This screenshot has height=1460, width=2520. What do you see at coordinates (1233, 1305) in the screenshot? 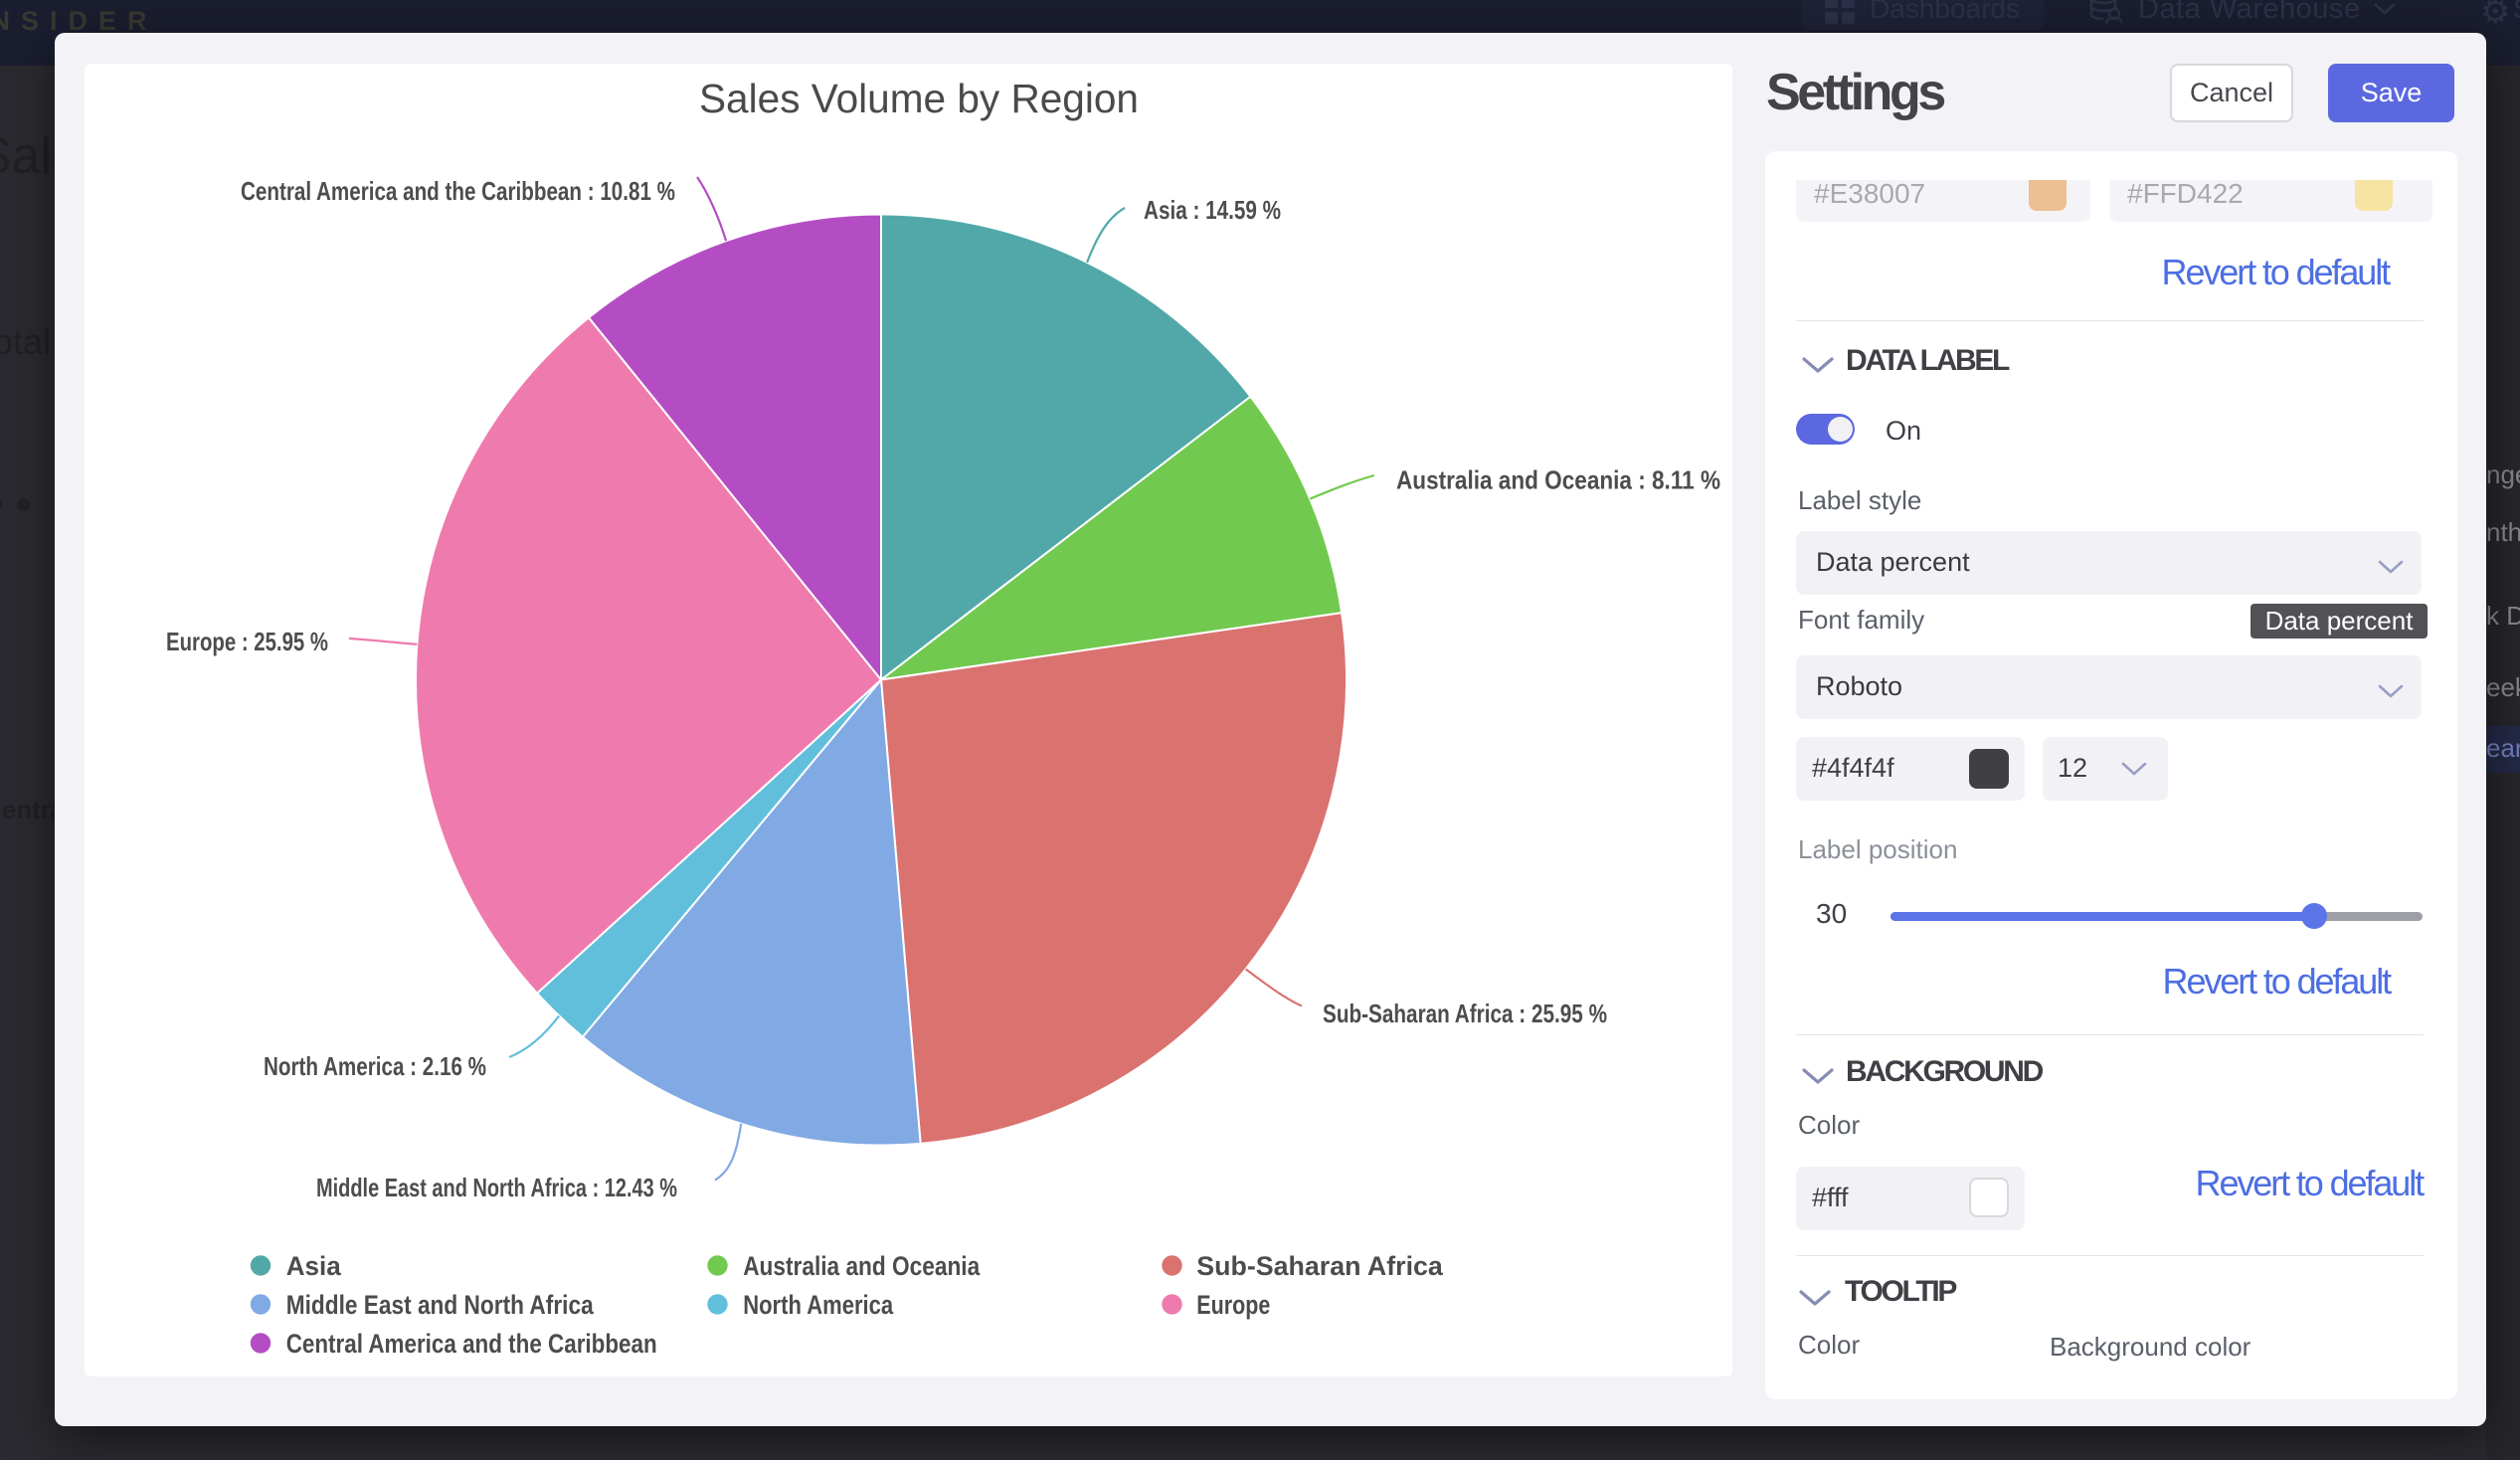
I see `svg-text: Europe` at bounding box center [1233, 1305].